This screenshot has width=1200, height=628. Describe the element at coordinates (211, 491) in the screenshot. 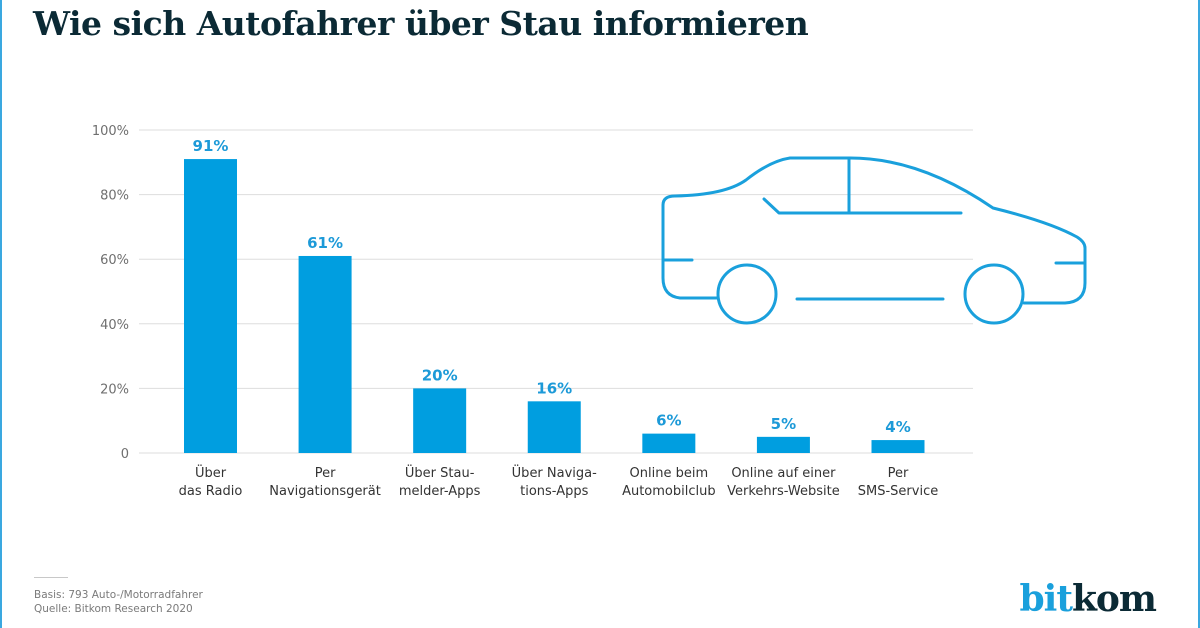

I see `category-label-line: das Radio` at that location.